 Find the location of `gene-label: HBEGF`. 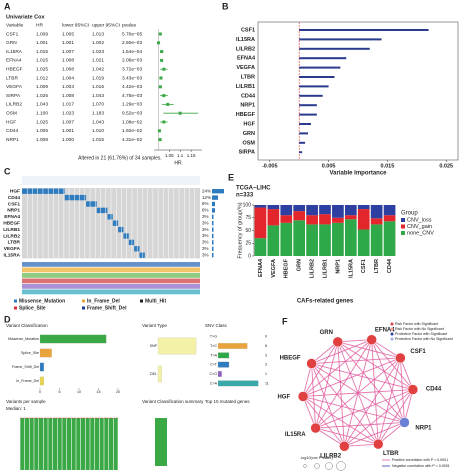

gene-label: HBEGF is located at coordinates (11, 223).